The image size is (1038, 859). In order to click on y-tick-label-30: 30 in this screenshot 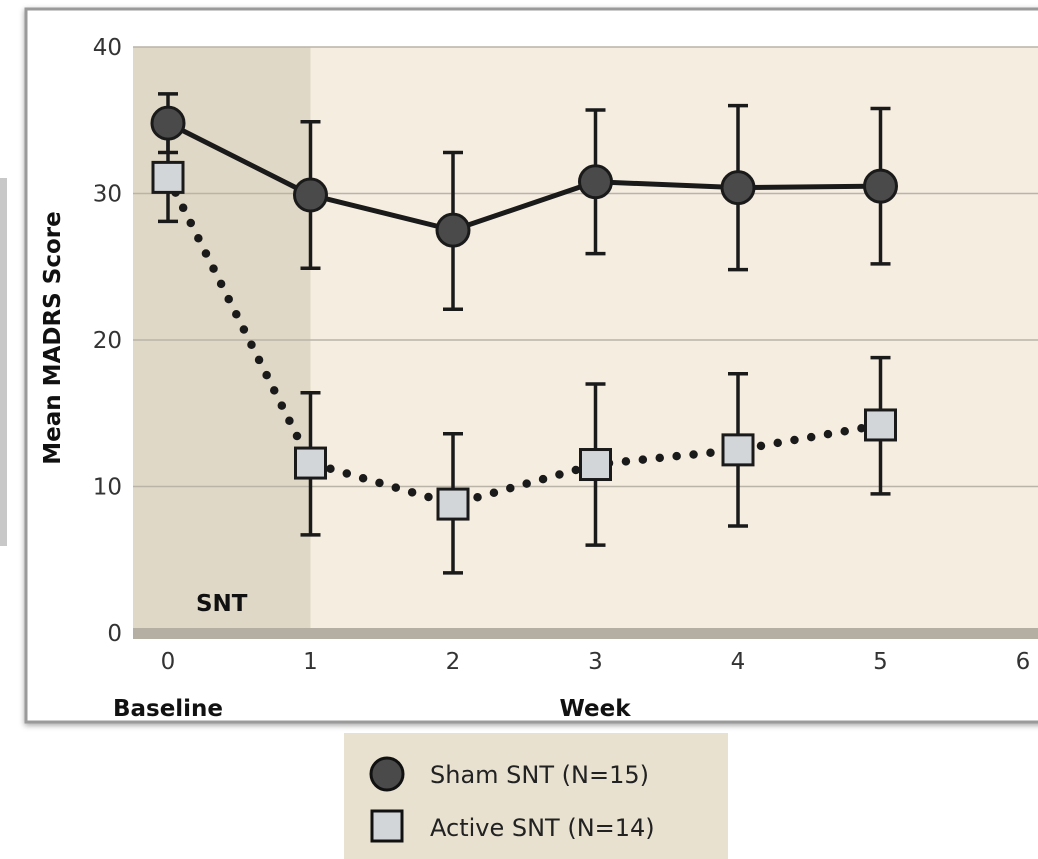, I will do `click(107, 195)`.